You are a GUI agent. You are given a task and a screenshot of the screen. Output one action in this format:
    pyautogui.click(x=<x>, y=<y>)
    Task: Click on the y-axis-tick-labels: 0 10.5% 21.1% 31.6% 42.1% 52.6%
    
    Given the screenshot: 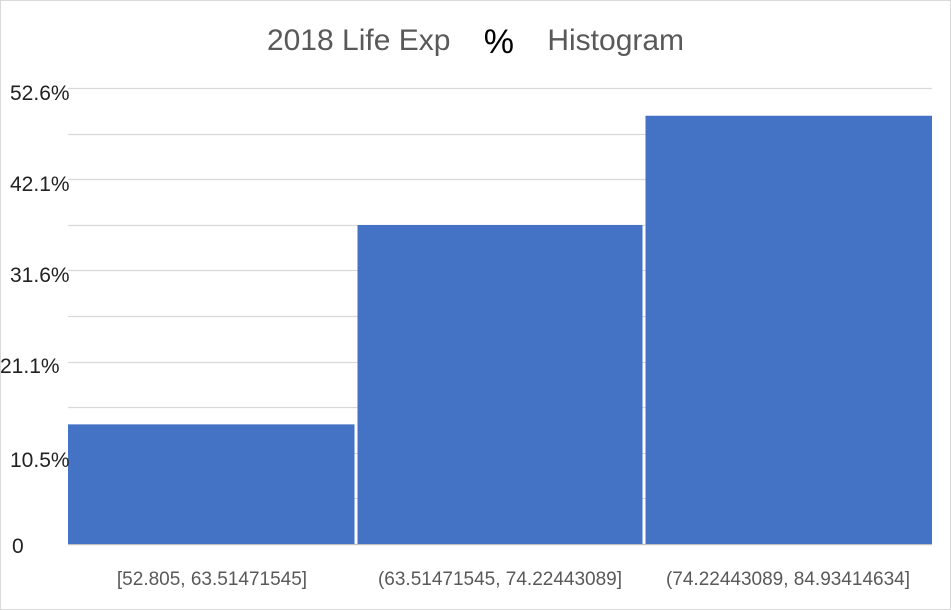 What is the action you would take?
    pyautogui.click(x=35, y=320)
    